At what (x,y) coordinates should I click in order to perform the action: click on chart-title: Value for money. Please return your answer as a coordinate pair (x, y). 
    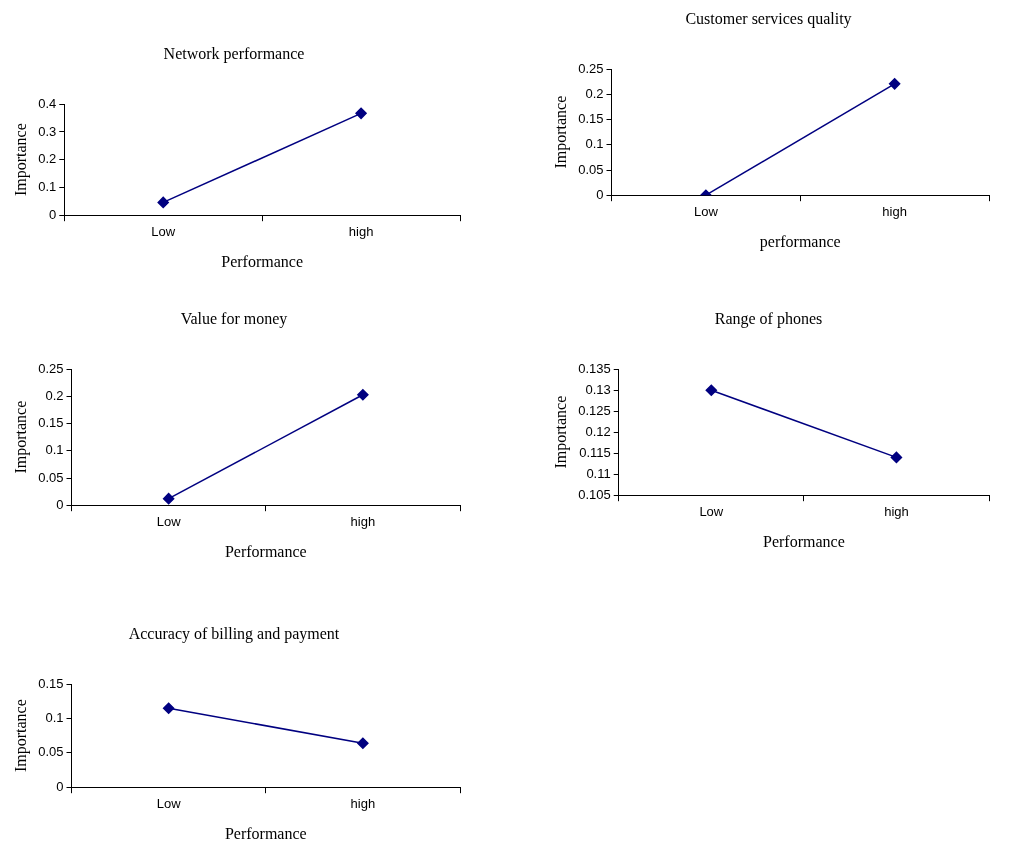
    Looking at the image, I should click on (234, 318).